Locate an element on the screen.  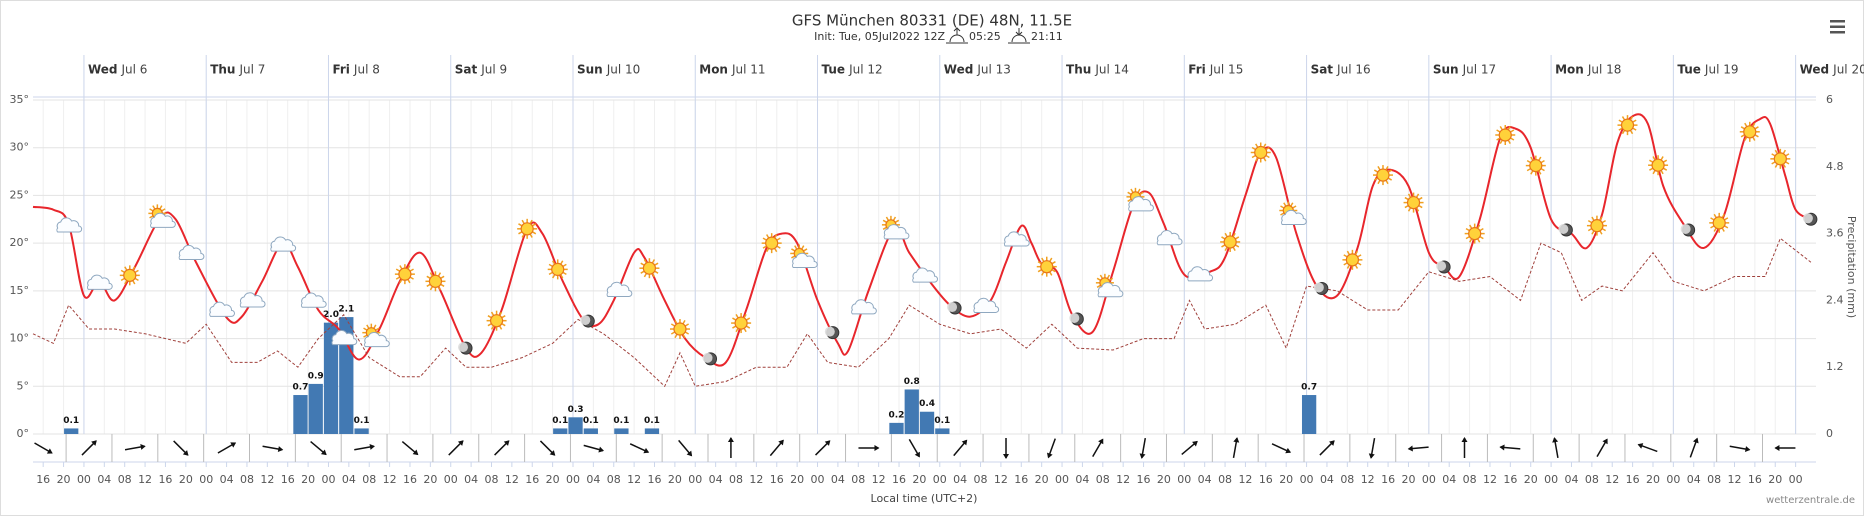
day-weekday: Thu is located at coordinates (222, 70).